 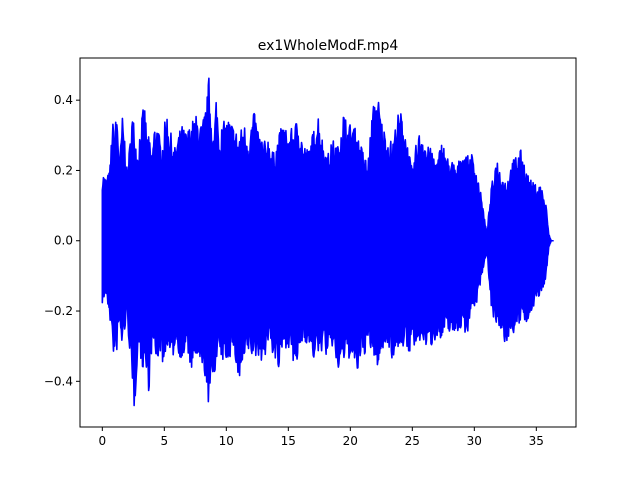 What do you see at coordinates (474, 441) in the screenshot?
I see `x-tick-label-6: 30` at bounding box center [474, 441].